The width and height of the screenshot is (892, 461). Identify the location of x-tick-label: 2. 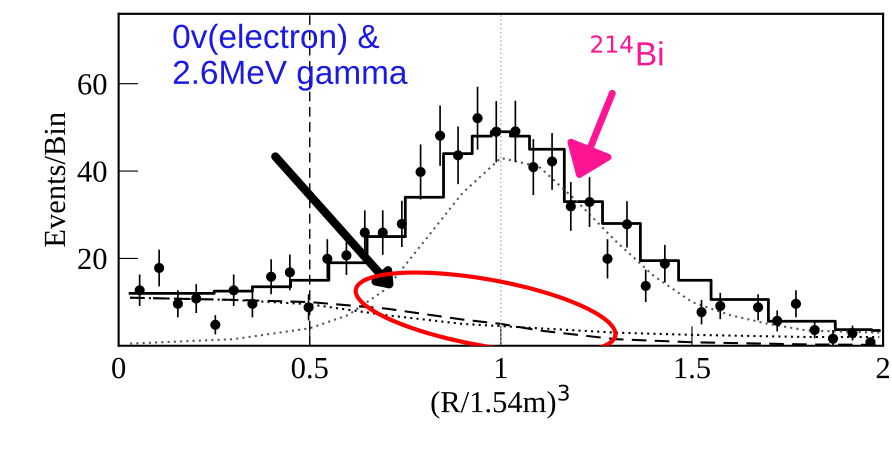
(883, 368).